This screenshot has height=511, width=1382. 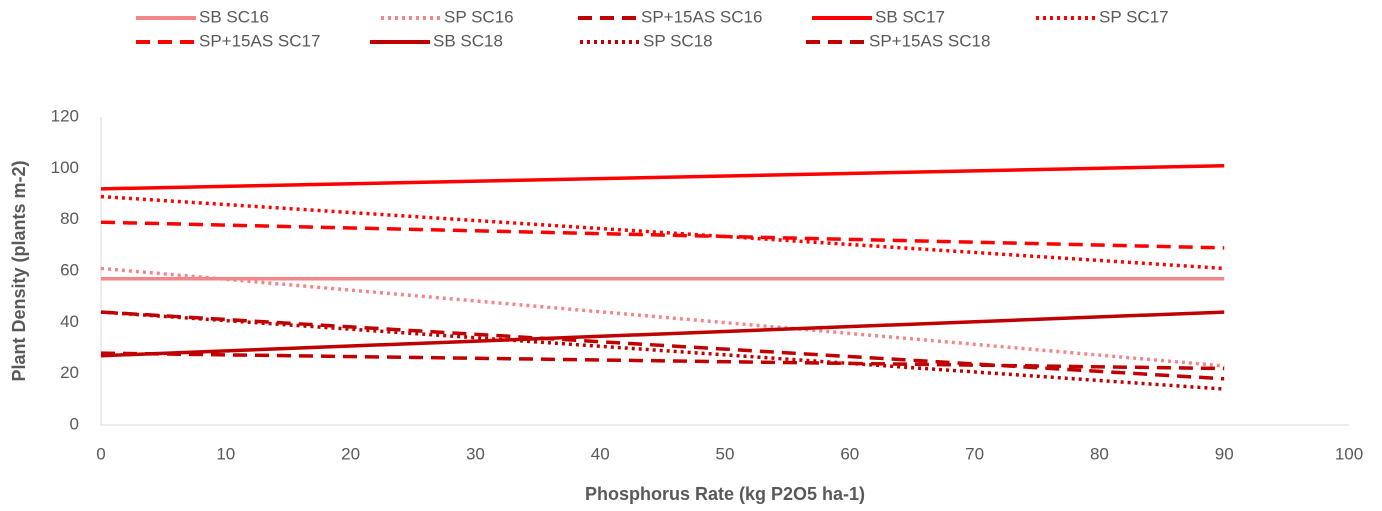 What do you see at coordinates (234, 16) in the screenshot?
I see `legend-label: SB SC16` at bounding box center [234, 16].